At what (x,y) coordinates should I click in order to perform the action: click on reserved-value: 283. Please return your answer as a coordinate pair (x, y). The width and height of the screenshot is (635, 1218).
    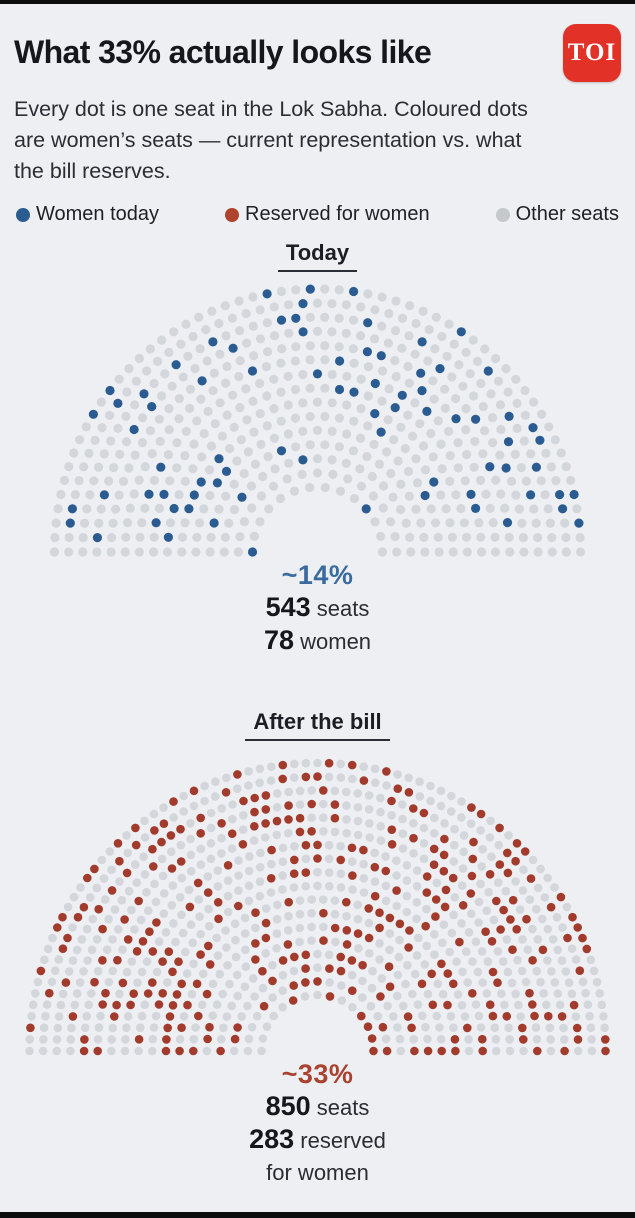
    Looking at the image, I should click on (272, 1139).